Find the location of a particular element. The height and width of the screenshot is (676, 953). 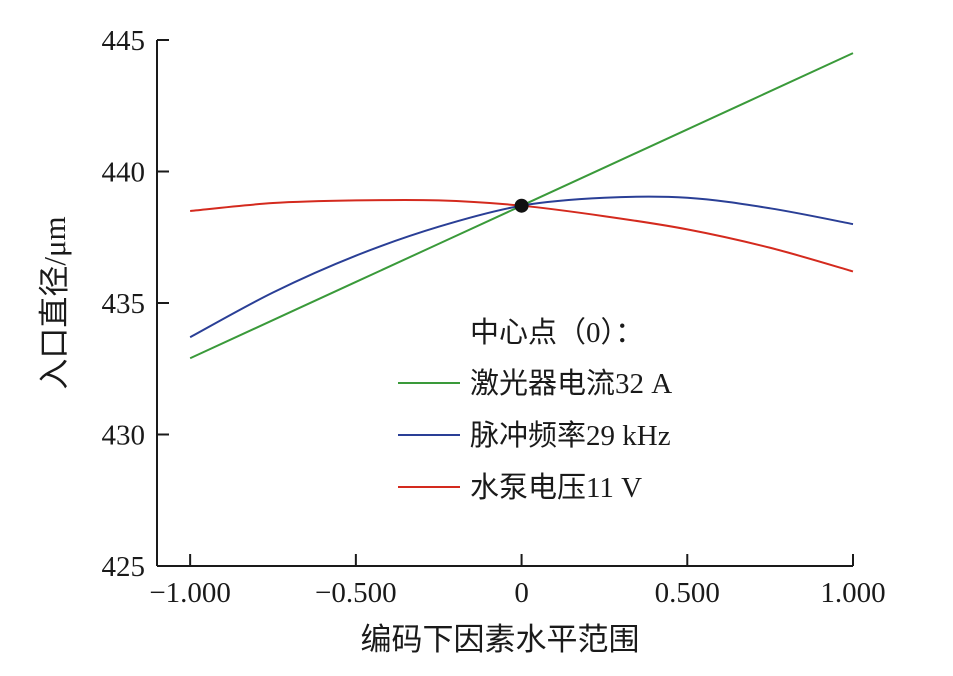

x-tick-label: 0.500 is located at coordinates (687, 593).